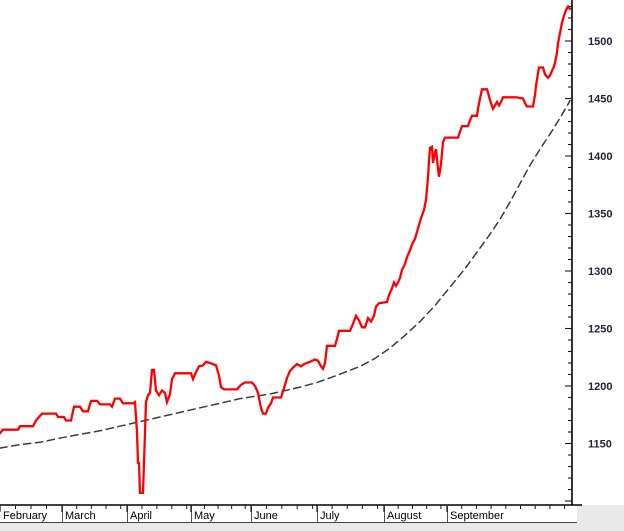  Describe the element at coordinates (600, 445) in the screenshot. I see `y-axis-value-label: 1150` at that location.